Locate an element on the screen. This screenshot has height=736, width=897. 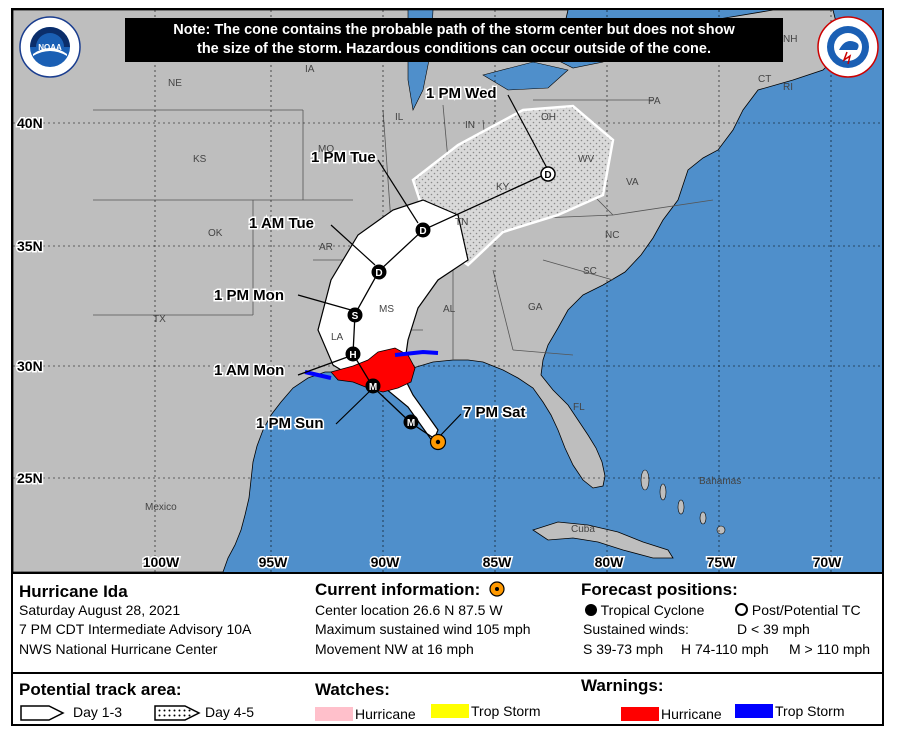
day13-cone-icon is located at coordinates (42, 713).